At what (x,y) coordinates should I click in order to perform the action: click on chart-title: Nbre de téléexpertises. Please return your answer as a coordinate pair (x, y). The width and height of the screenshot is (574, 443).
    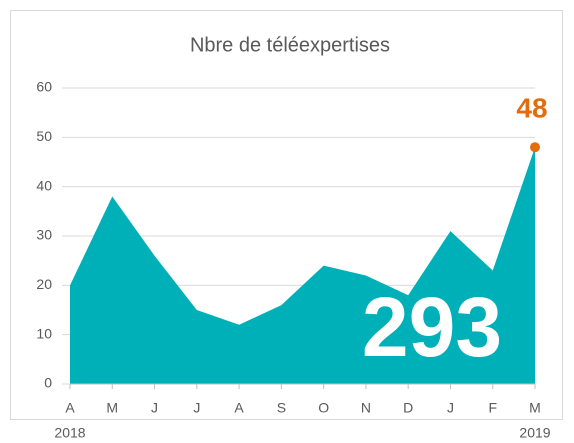
    Looking at the image, I should click on (290, 45).